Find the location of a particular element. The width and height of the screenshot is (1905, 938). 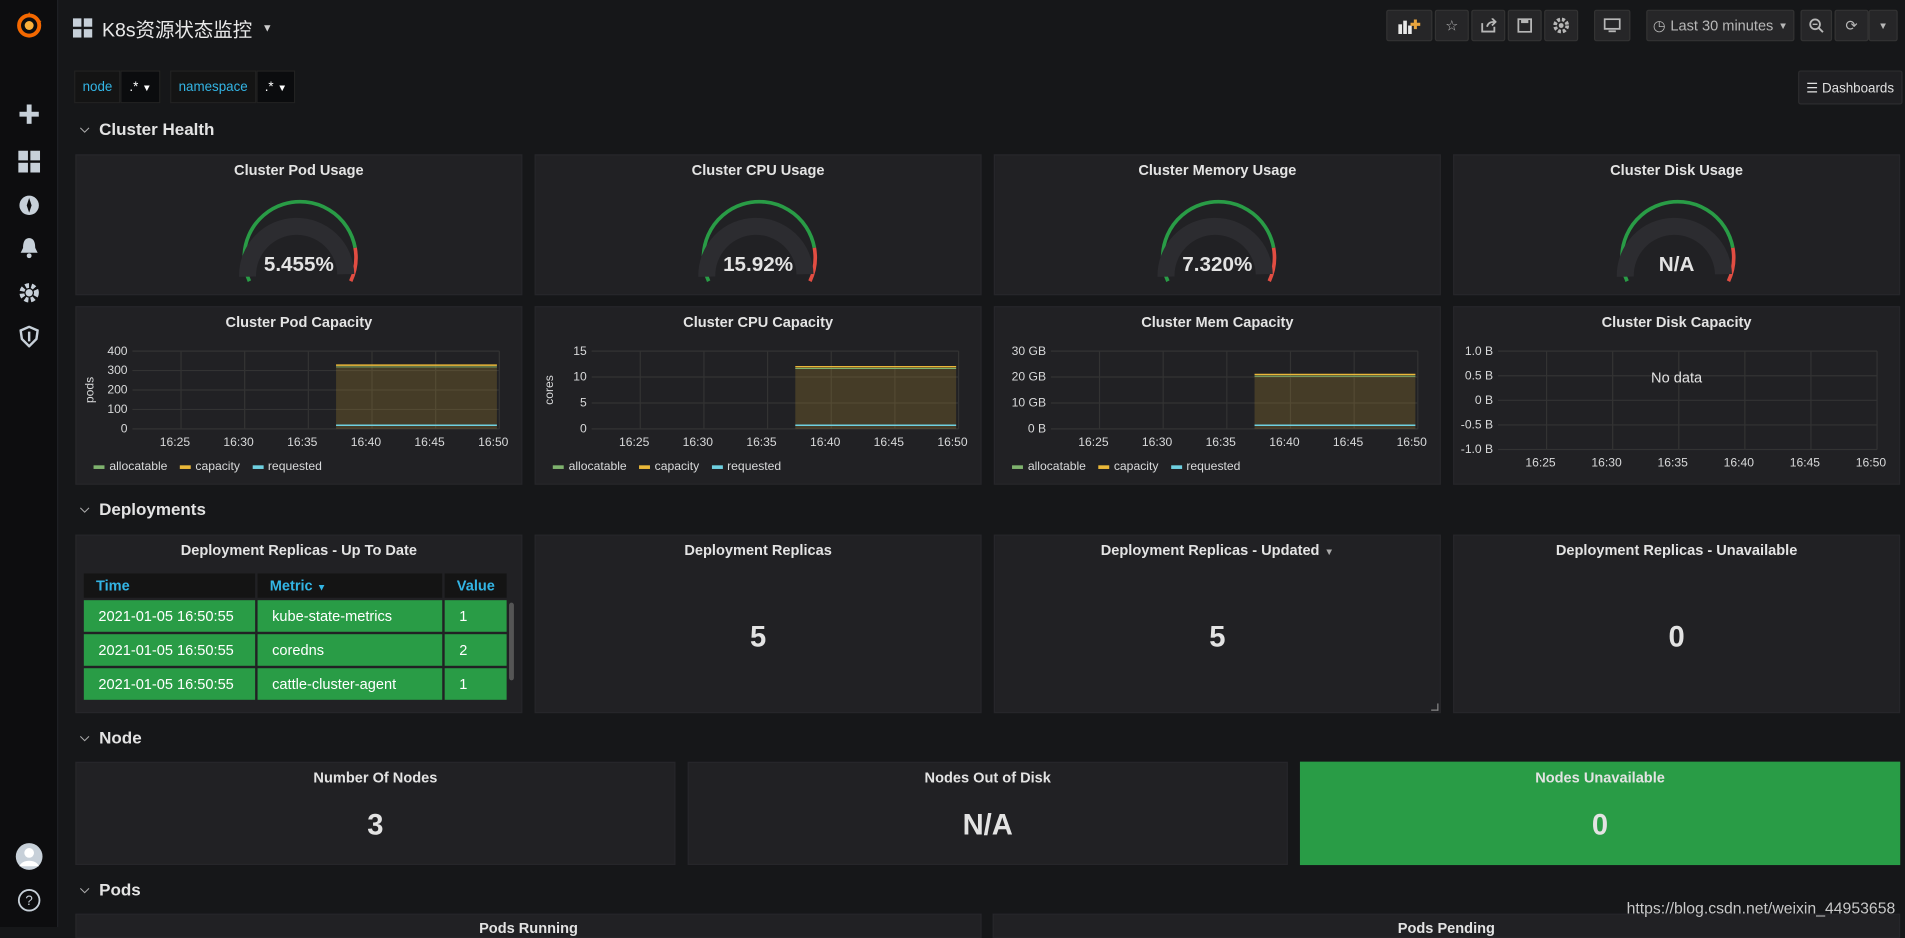

watermark: https://blog.csdn.net/weixin_44953658 is located at coordinates (1761, 908).